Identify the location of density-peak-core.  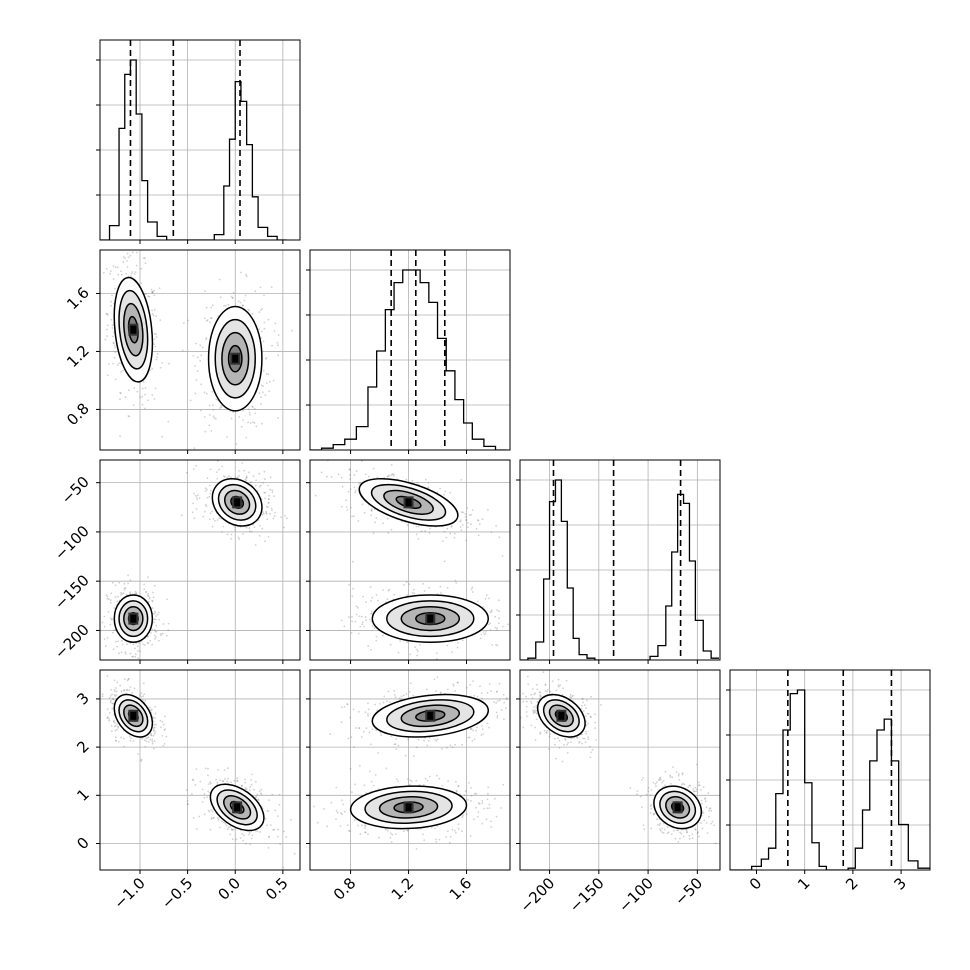
(133, 618).